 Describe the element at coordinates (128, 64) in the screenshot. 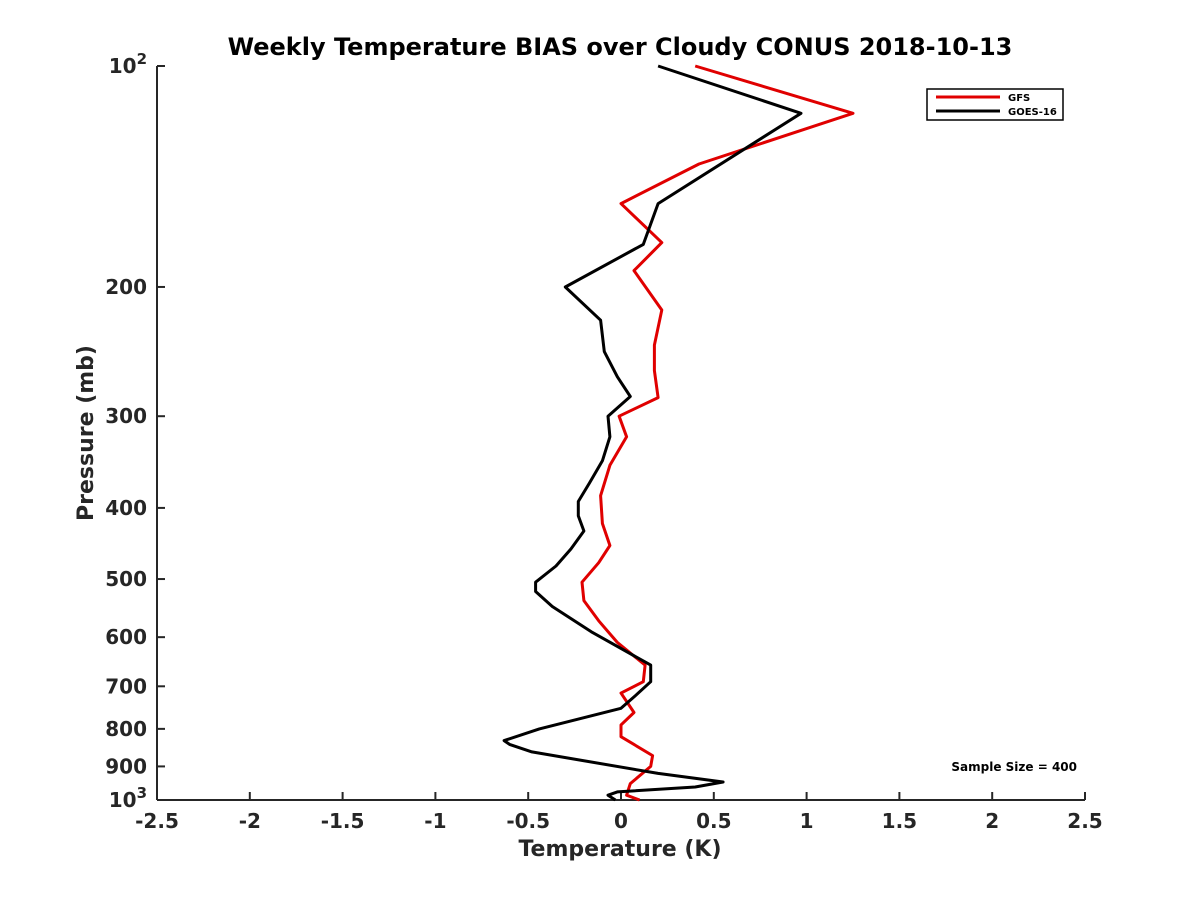

I see `y-tick-label: 10²` at that location.